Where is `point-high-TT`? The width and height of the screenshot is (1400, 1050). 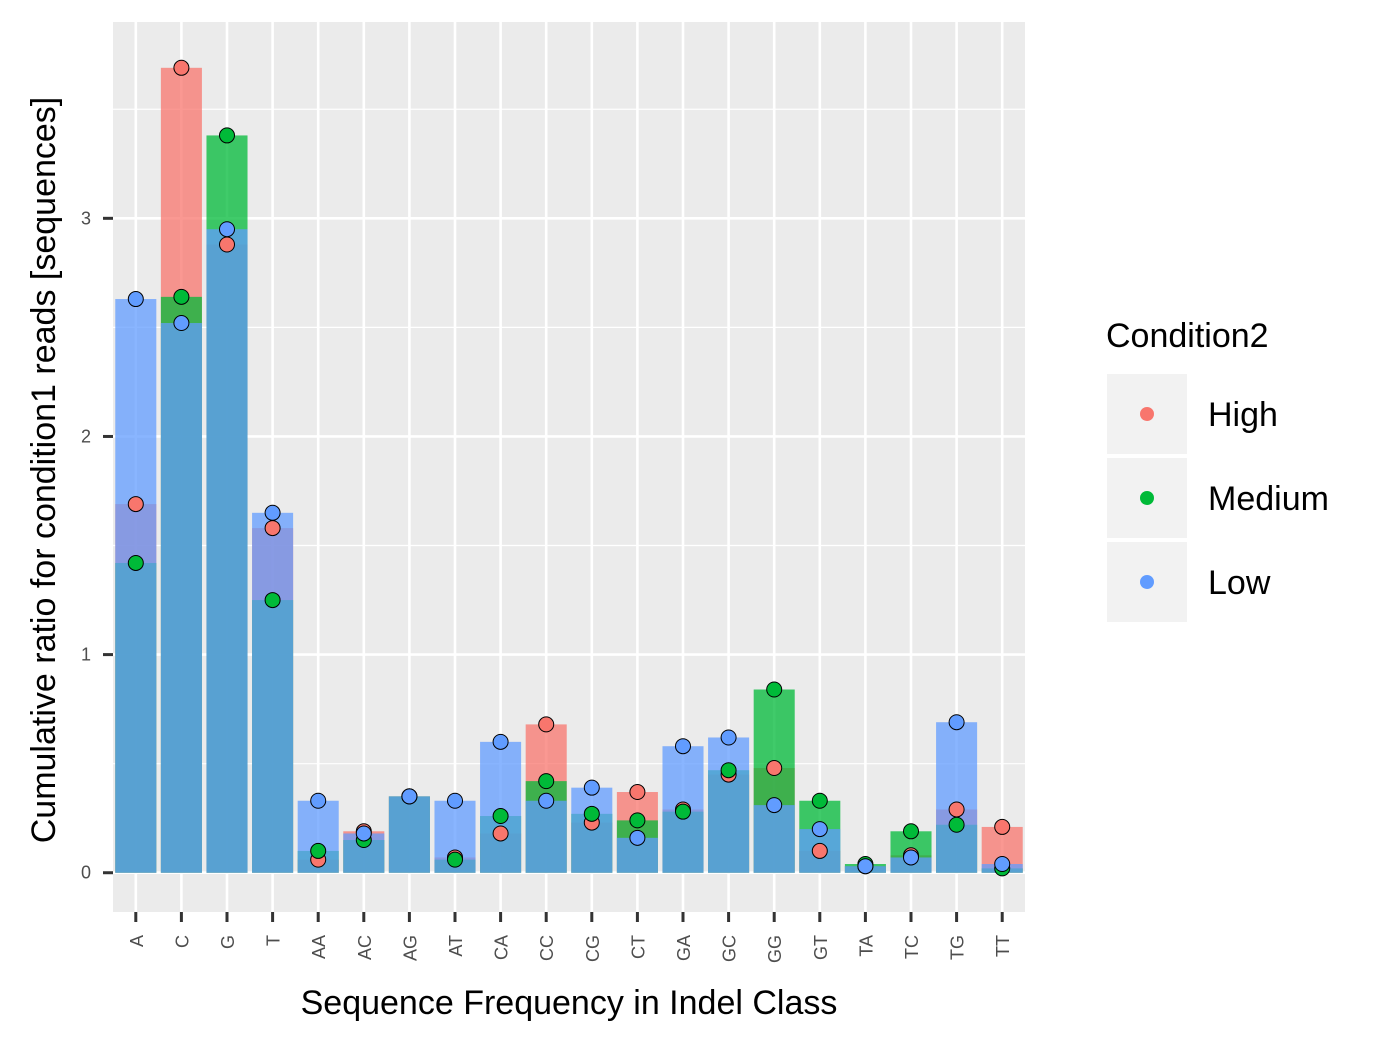 point-high-TT is located at coordinates (1002, 826).